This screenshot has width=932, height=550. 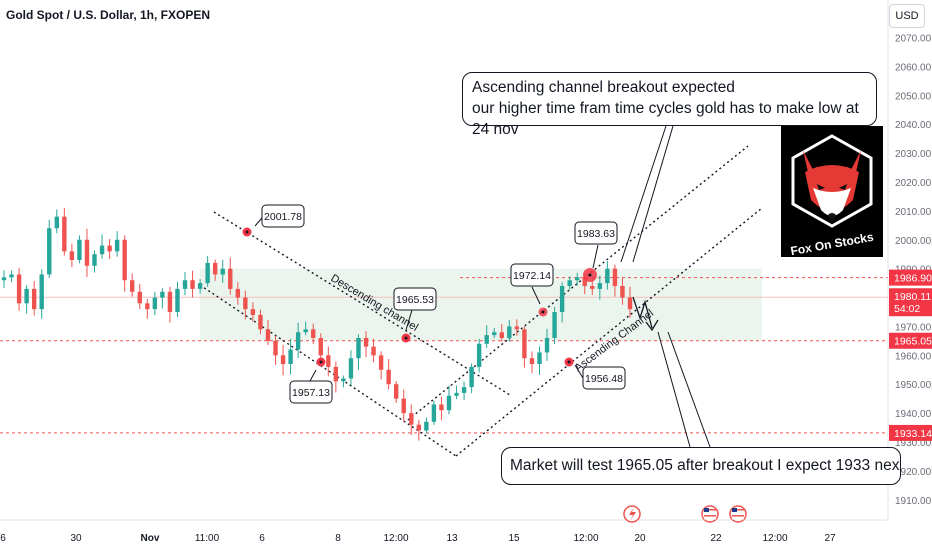 I want to click on callout-line-1: Ascending channel breakout expected, so click(x=603, y=87).